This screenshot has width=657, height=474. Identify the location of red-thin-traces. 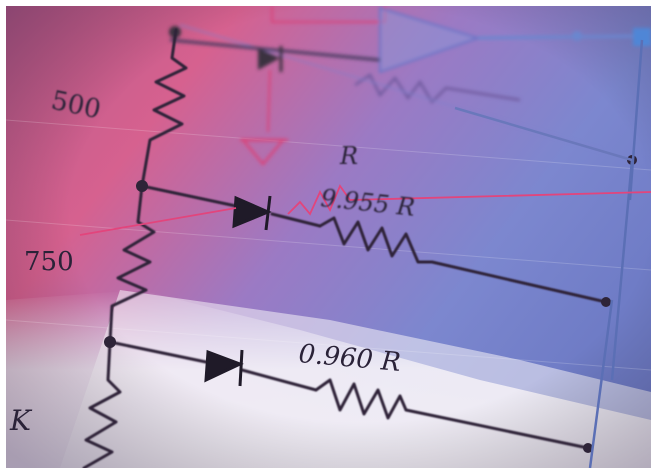
(365, 210).